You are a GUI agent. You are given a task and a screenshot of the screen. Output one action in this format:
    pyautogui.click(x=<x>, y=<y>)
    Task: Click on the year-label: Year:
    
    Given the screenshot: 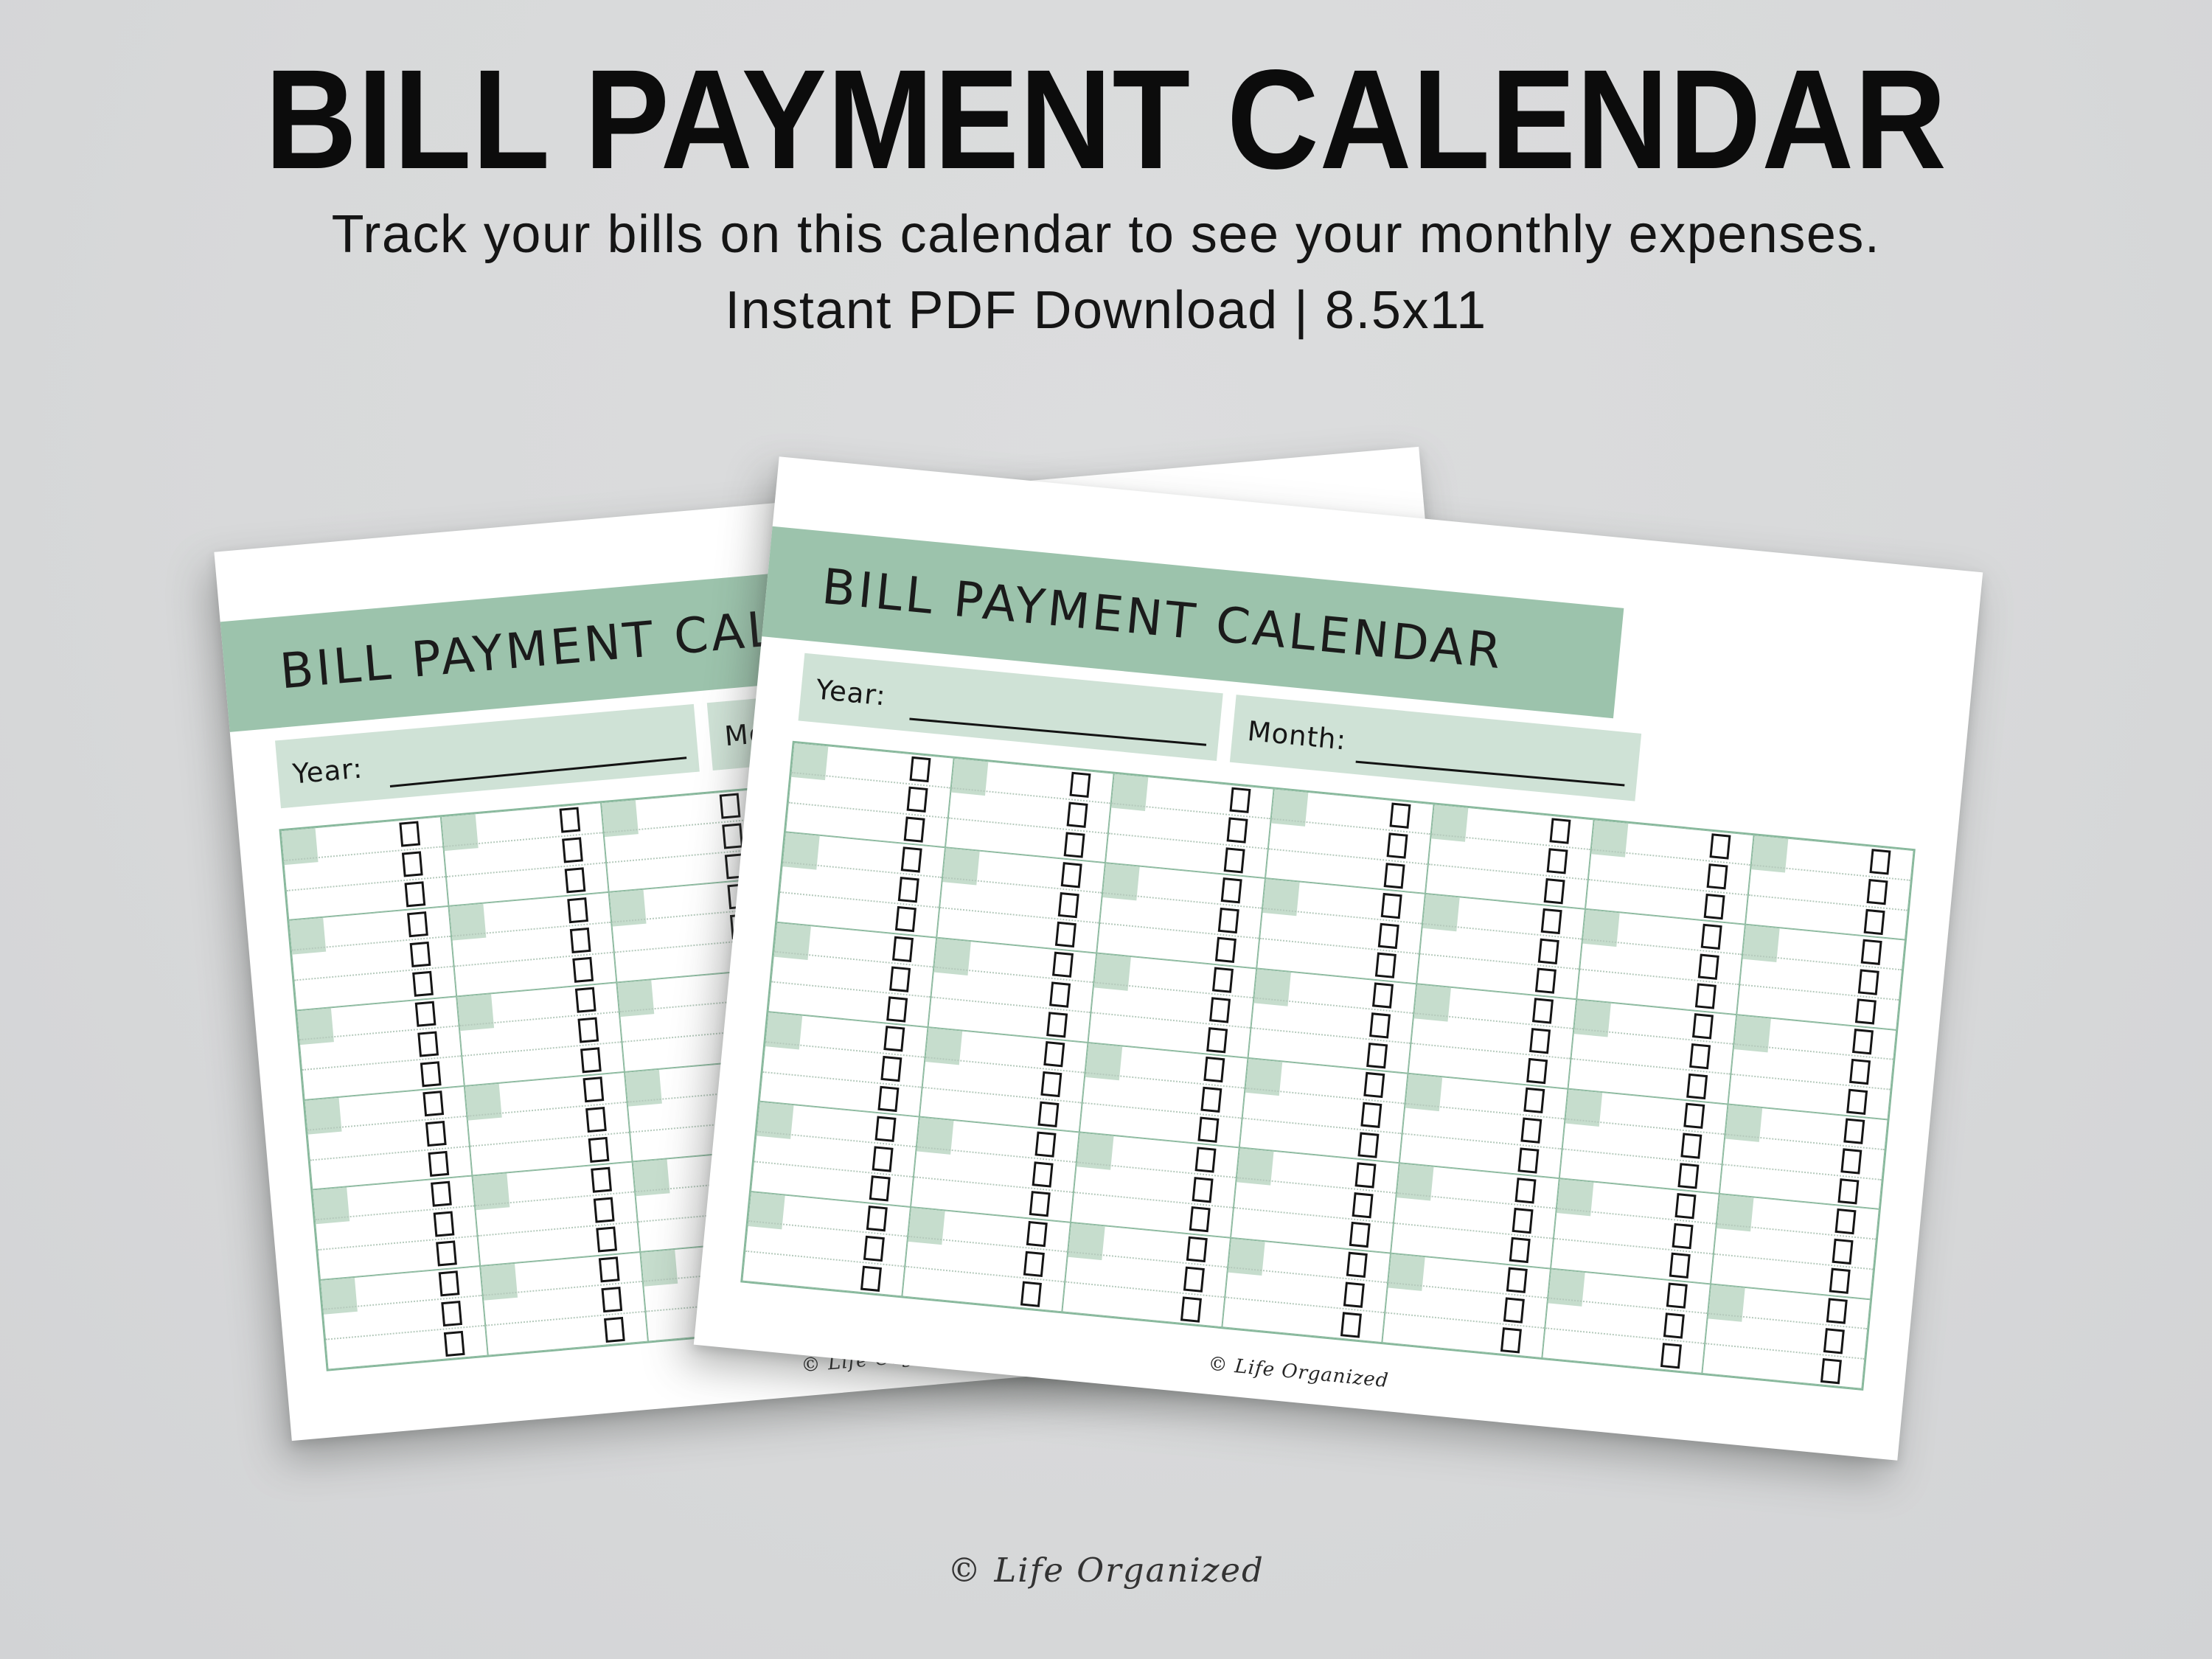 What is the action you would take?
    pyautogui.click(x=851, y=692)
    